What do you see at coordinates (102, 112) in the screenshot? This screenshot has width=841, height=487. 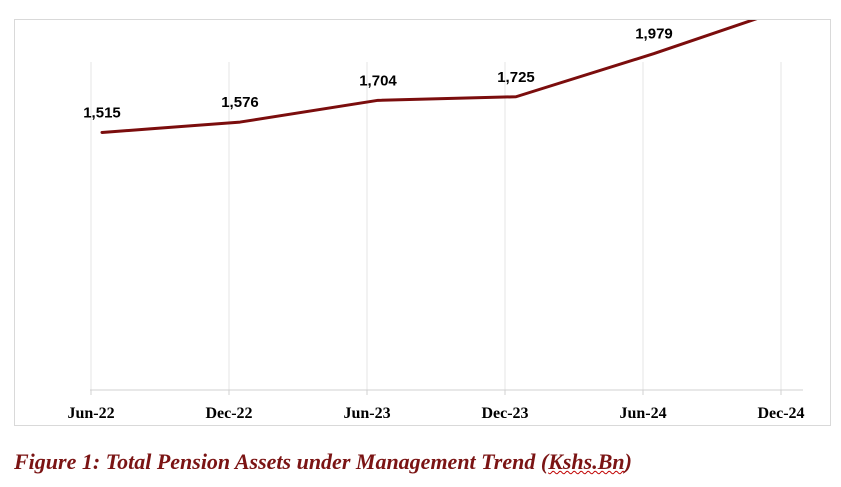 I see `data-label: 1,515` at bounding box center [102, 112].